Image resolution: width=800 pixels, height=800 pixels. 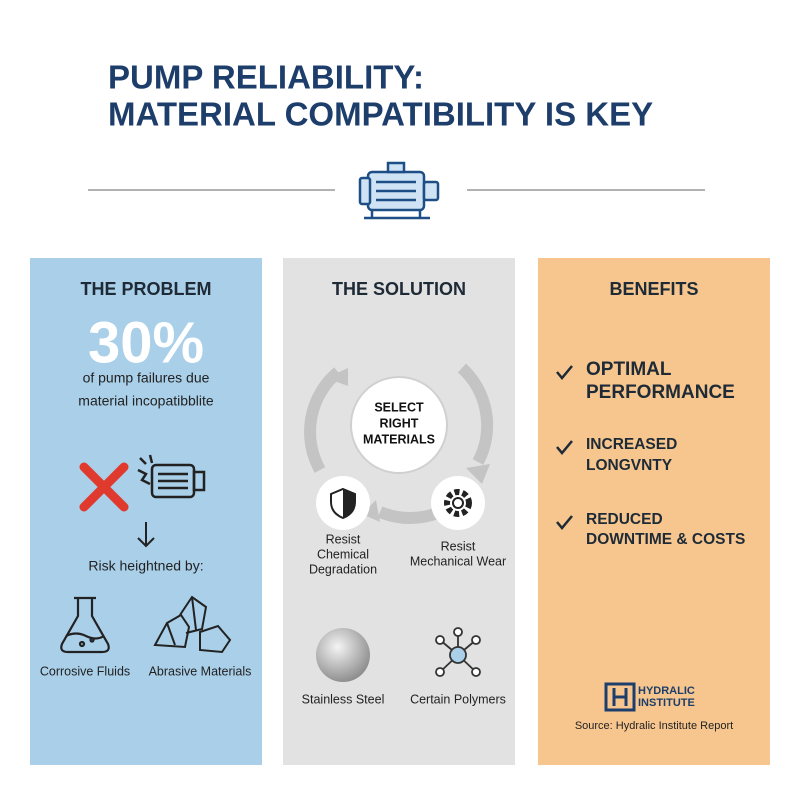 What do you see at coordinates (146, 342) in the screenshot?
I see `statistic: 30%` at bounding box center [146, 342].